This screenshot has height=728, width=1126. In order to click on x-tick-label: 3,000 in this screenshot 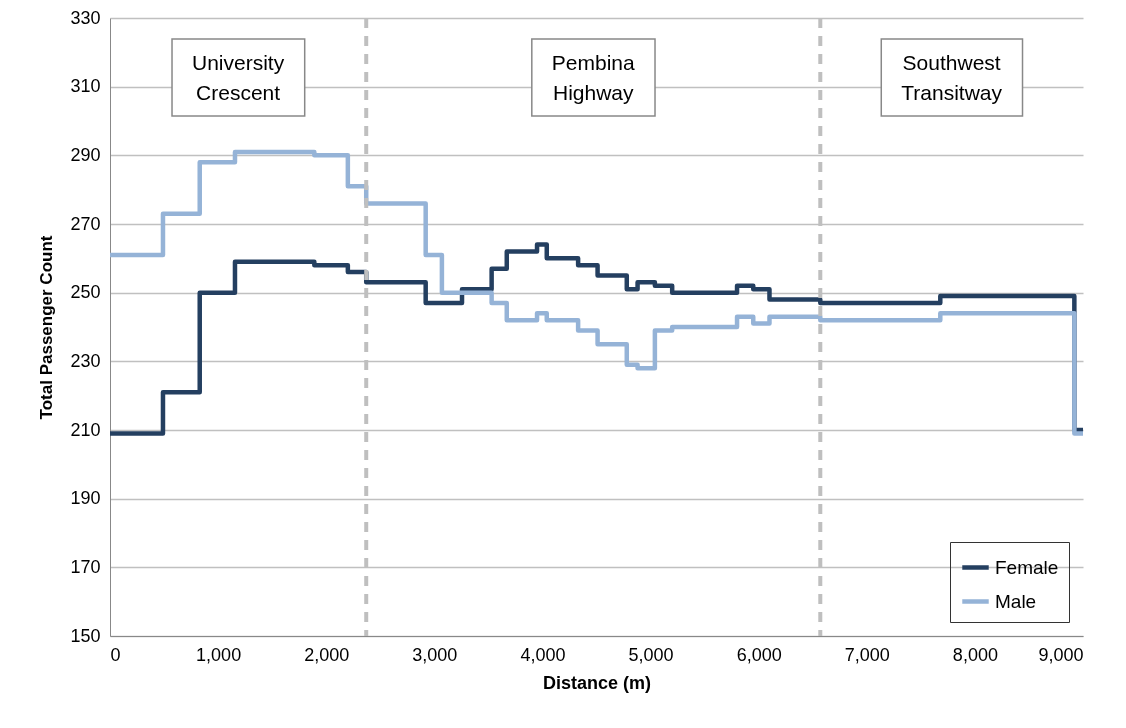, I will do `click(435, 654)`.